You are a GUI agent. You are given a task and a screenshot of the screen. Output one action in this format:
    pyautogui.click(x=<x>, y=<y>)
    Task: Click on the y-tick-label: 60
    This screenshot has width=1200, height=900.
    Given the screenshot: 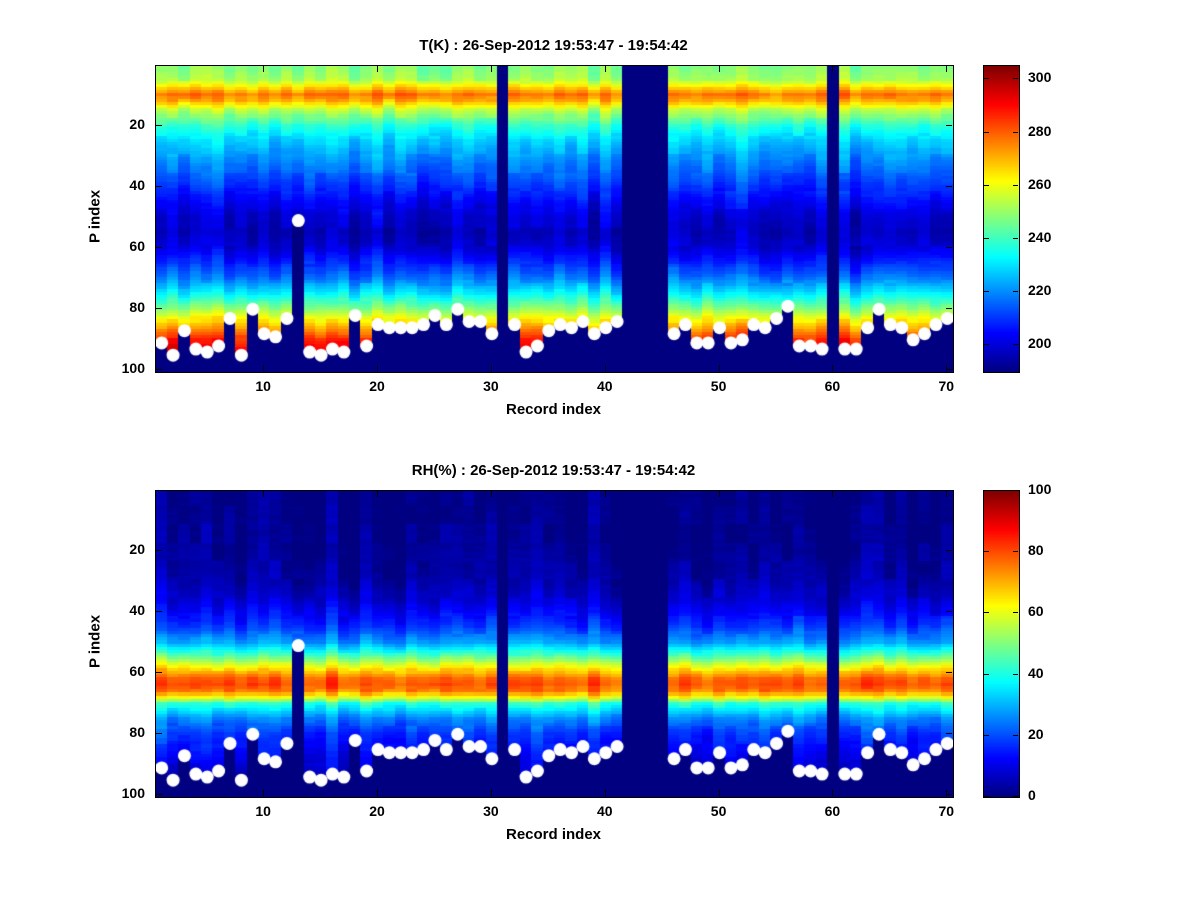 What is the action you would take?
    pyautogui.click(x=137, y=671)
    